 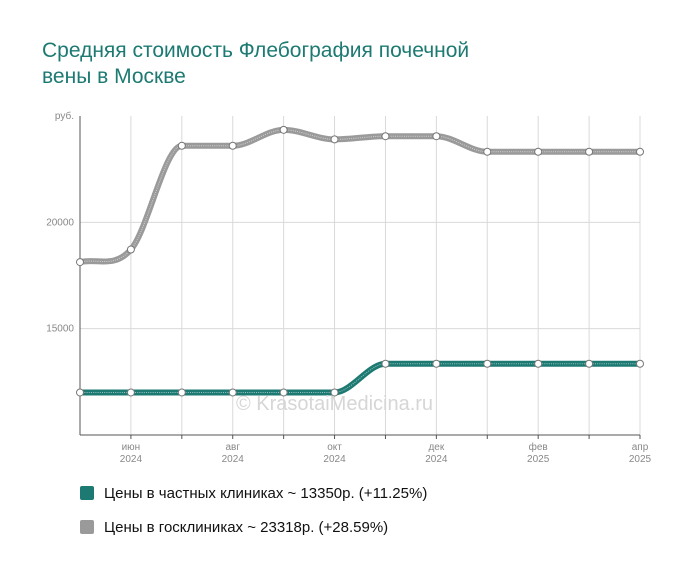 I want to click on chart-title-line-1: Средняя стоимость Флебография почечной, so click(x=256, y=50).